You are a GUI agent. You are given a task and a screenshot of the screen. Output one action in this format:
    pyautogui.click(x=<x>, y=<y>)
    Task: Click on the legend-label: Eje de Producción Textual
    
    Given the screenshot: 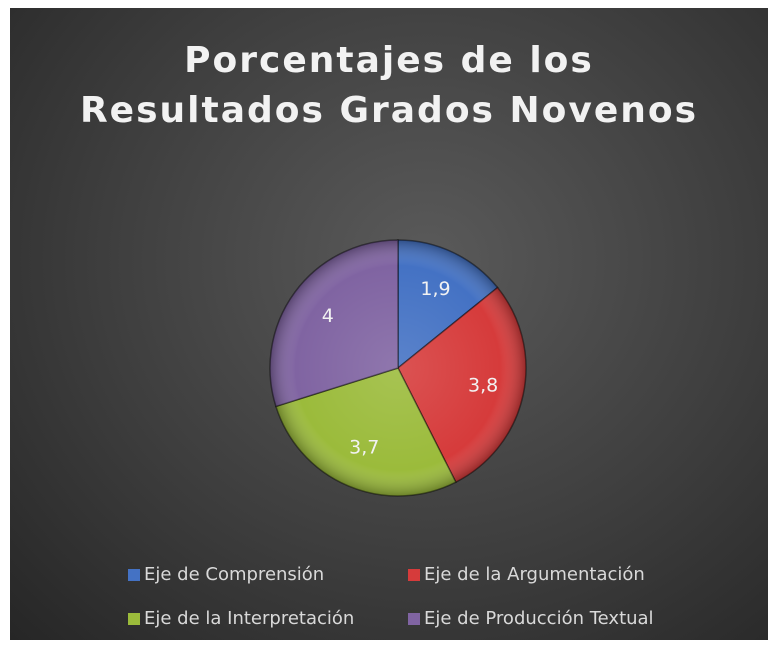 What is the action you would take?
    pyautogui.click(x=539, y=618)
    